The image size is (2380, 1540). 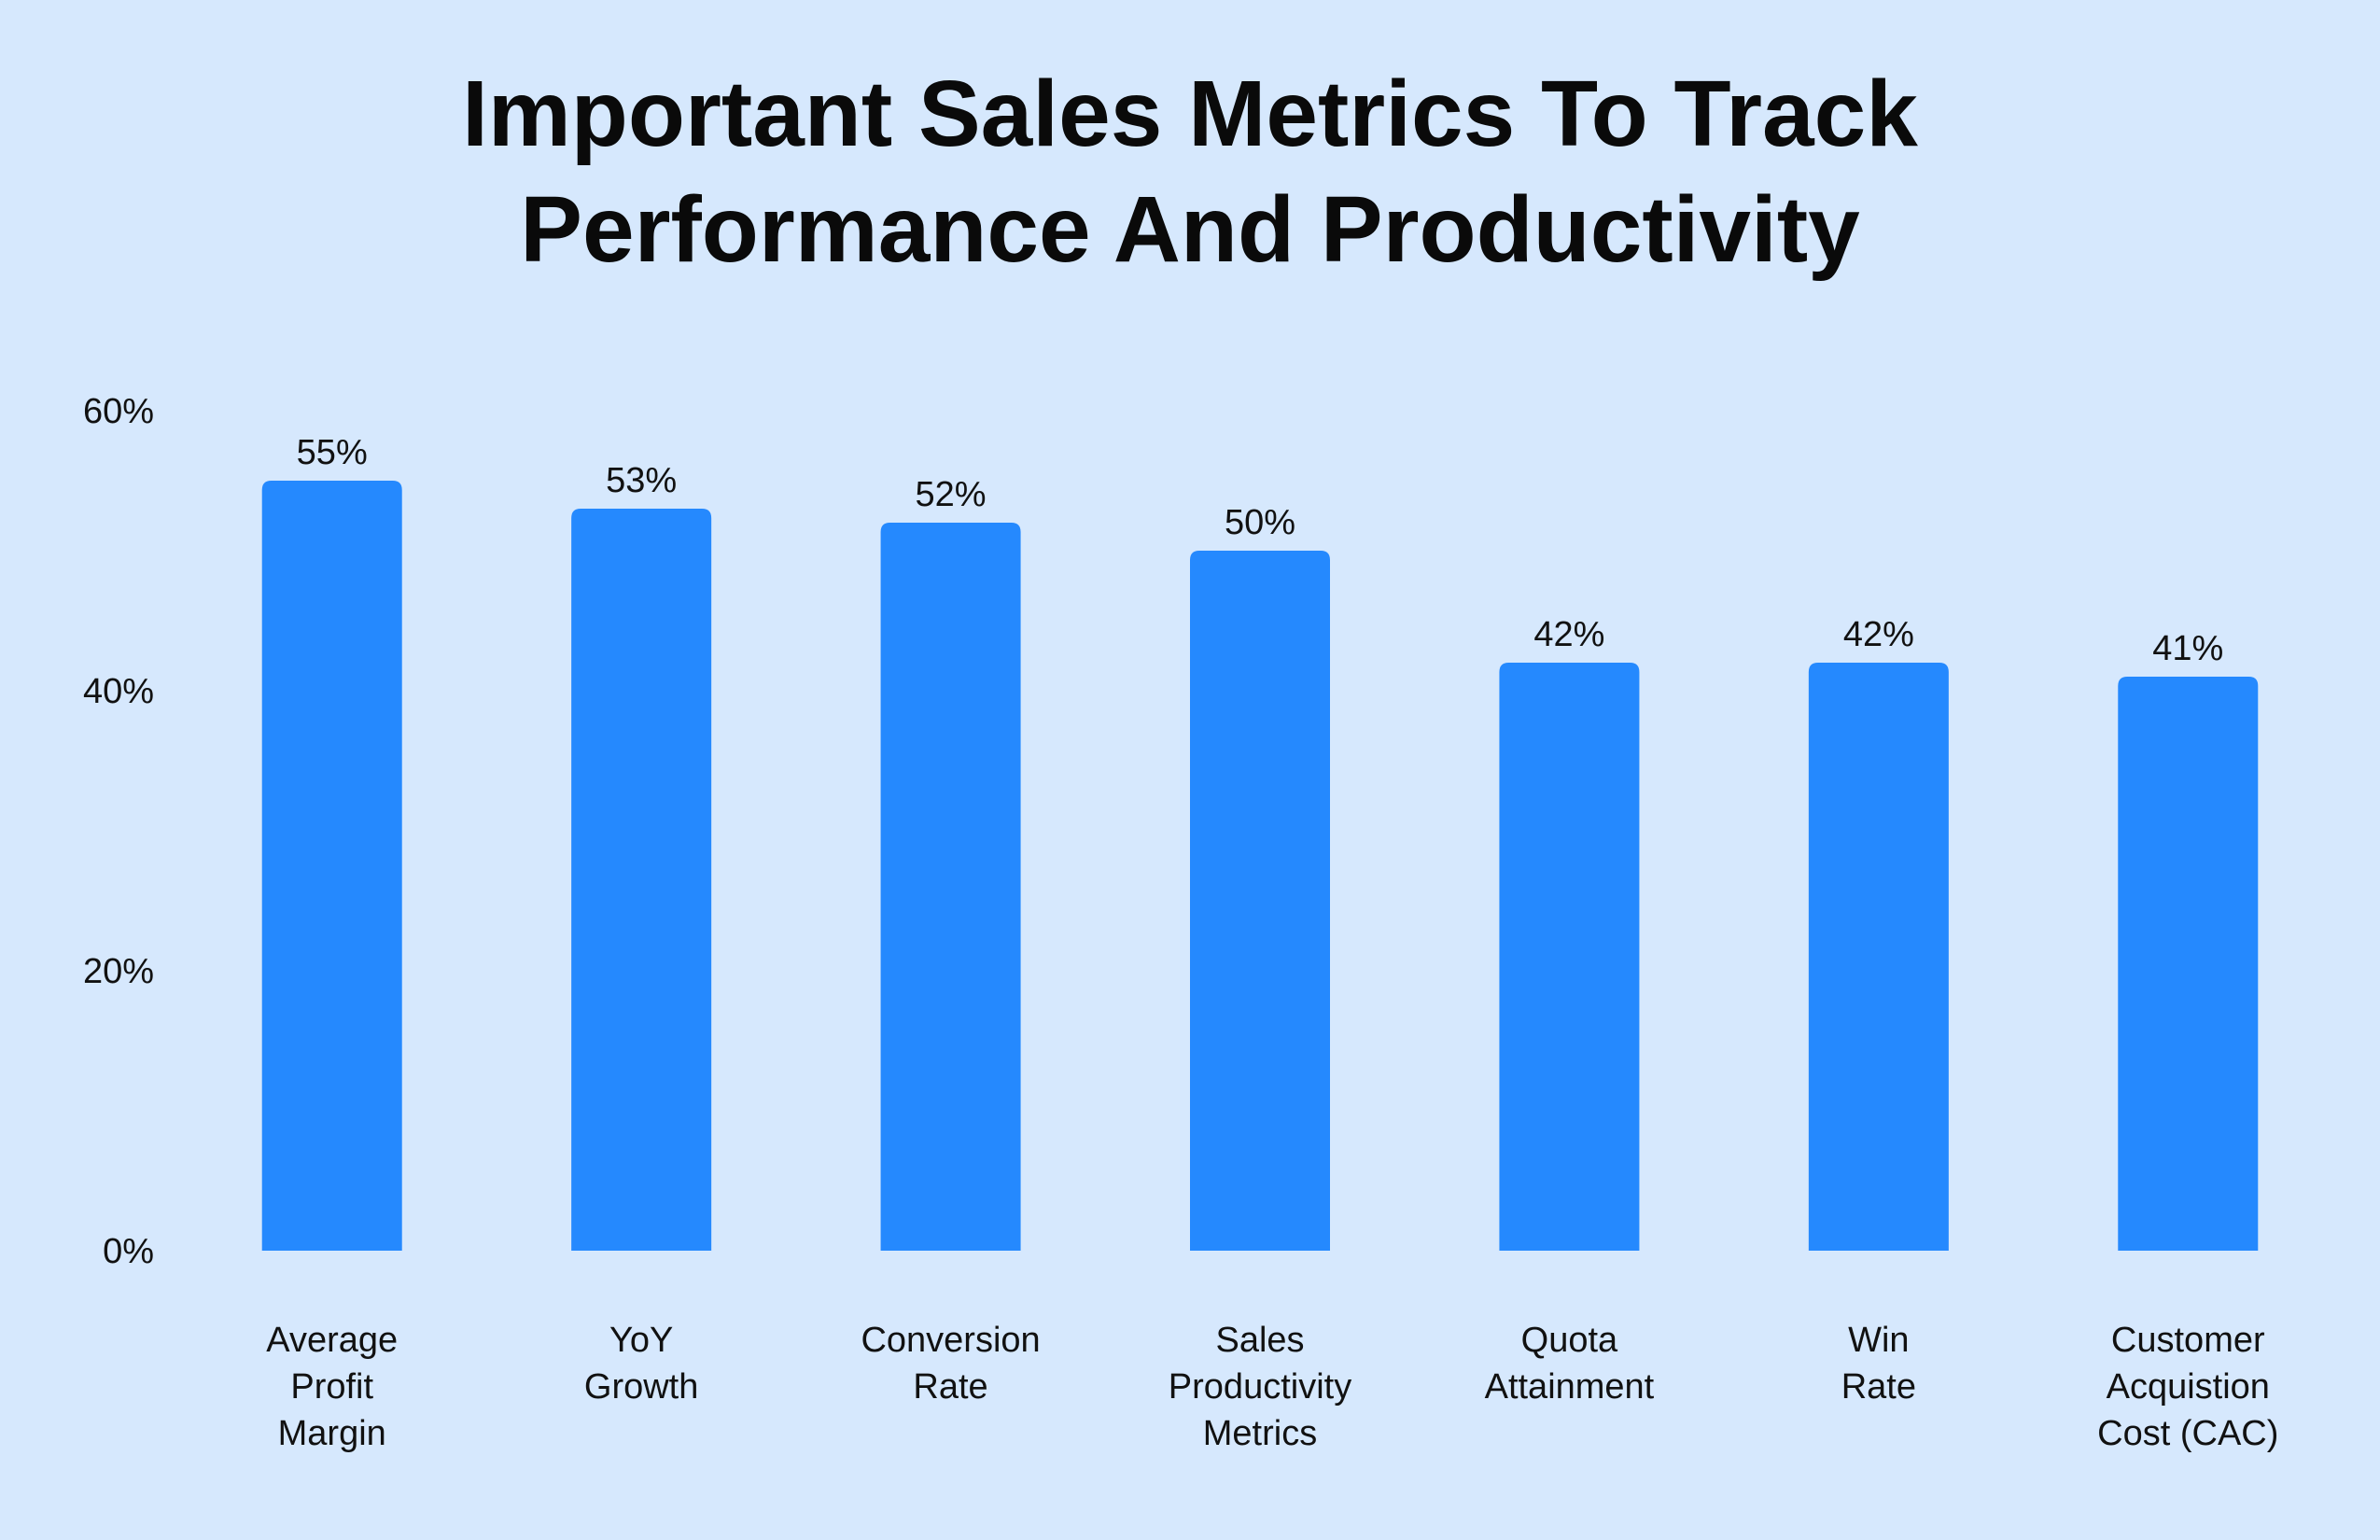 I want to click on x-tick-label: Profit, so click(x=331, y=1387).